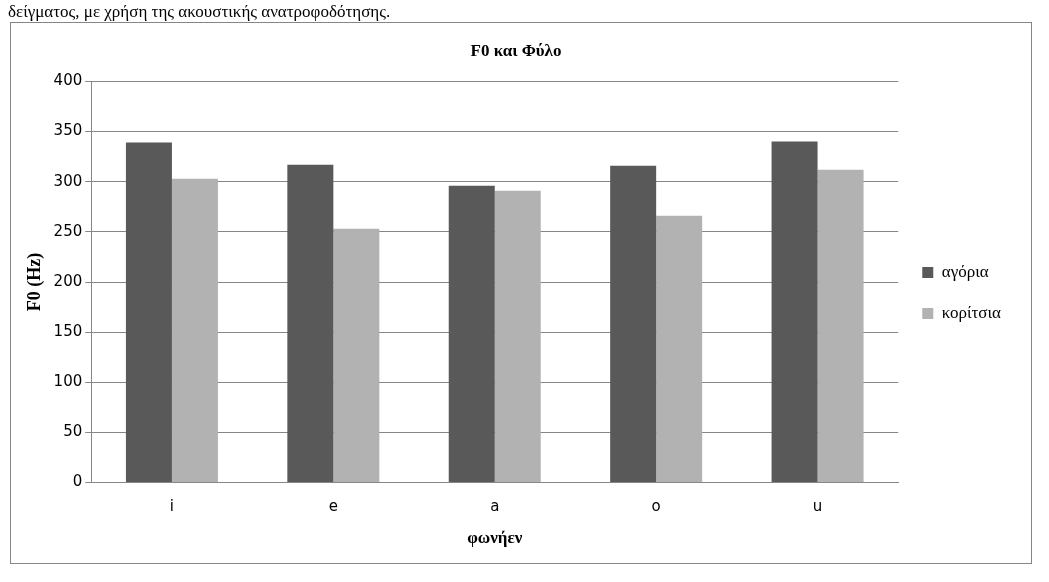 The width and height of the screenshot is (1049, 582). Describe the element at coordinates (971, 312) in the screenshot. I see `legend-label: κορίτσια` at that location.